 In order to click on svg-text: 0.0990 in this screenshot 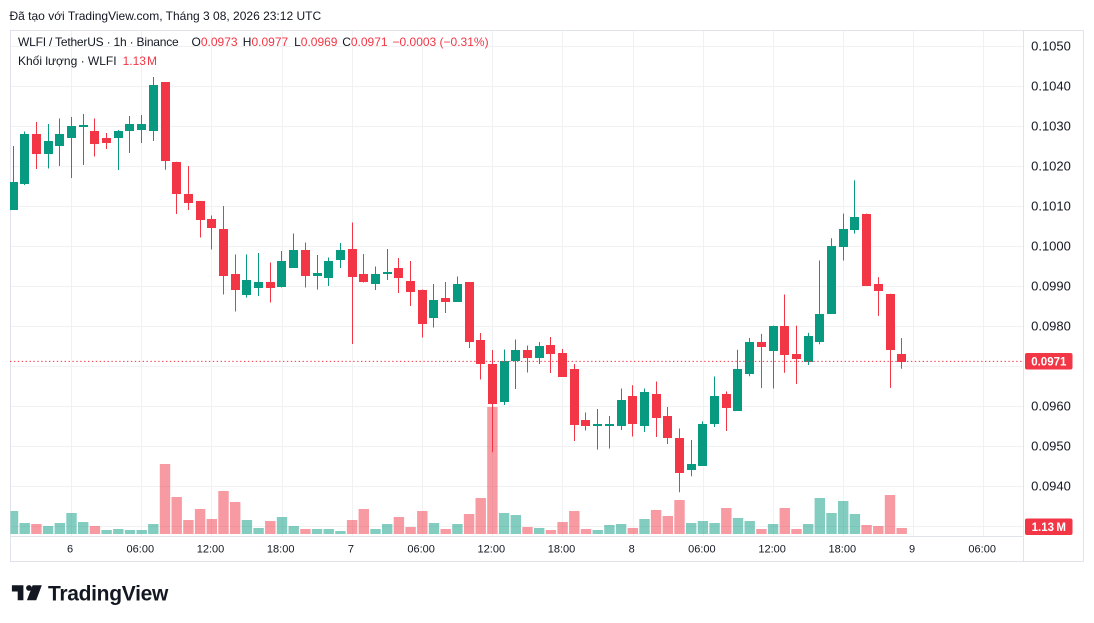, I will do `click(1051, 286)`.